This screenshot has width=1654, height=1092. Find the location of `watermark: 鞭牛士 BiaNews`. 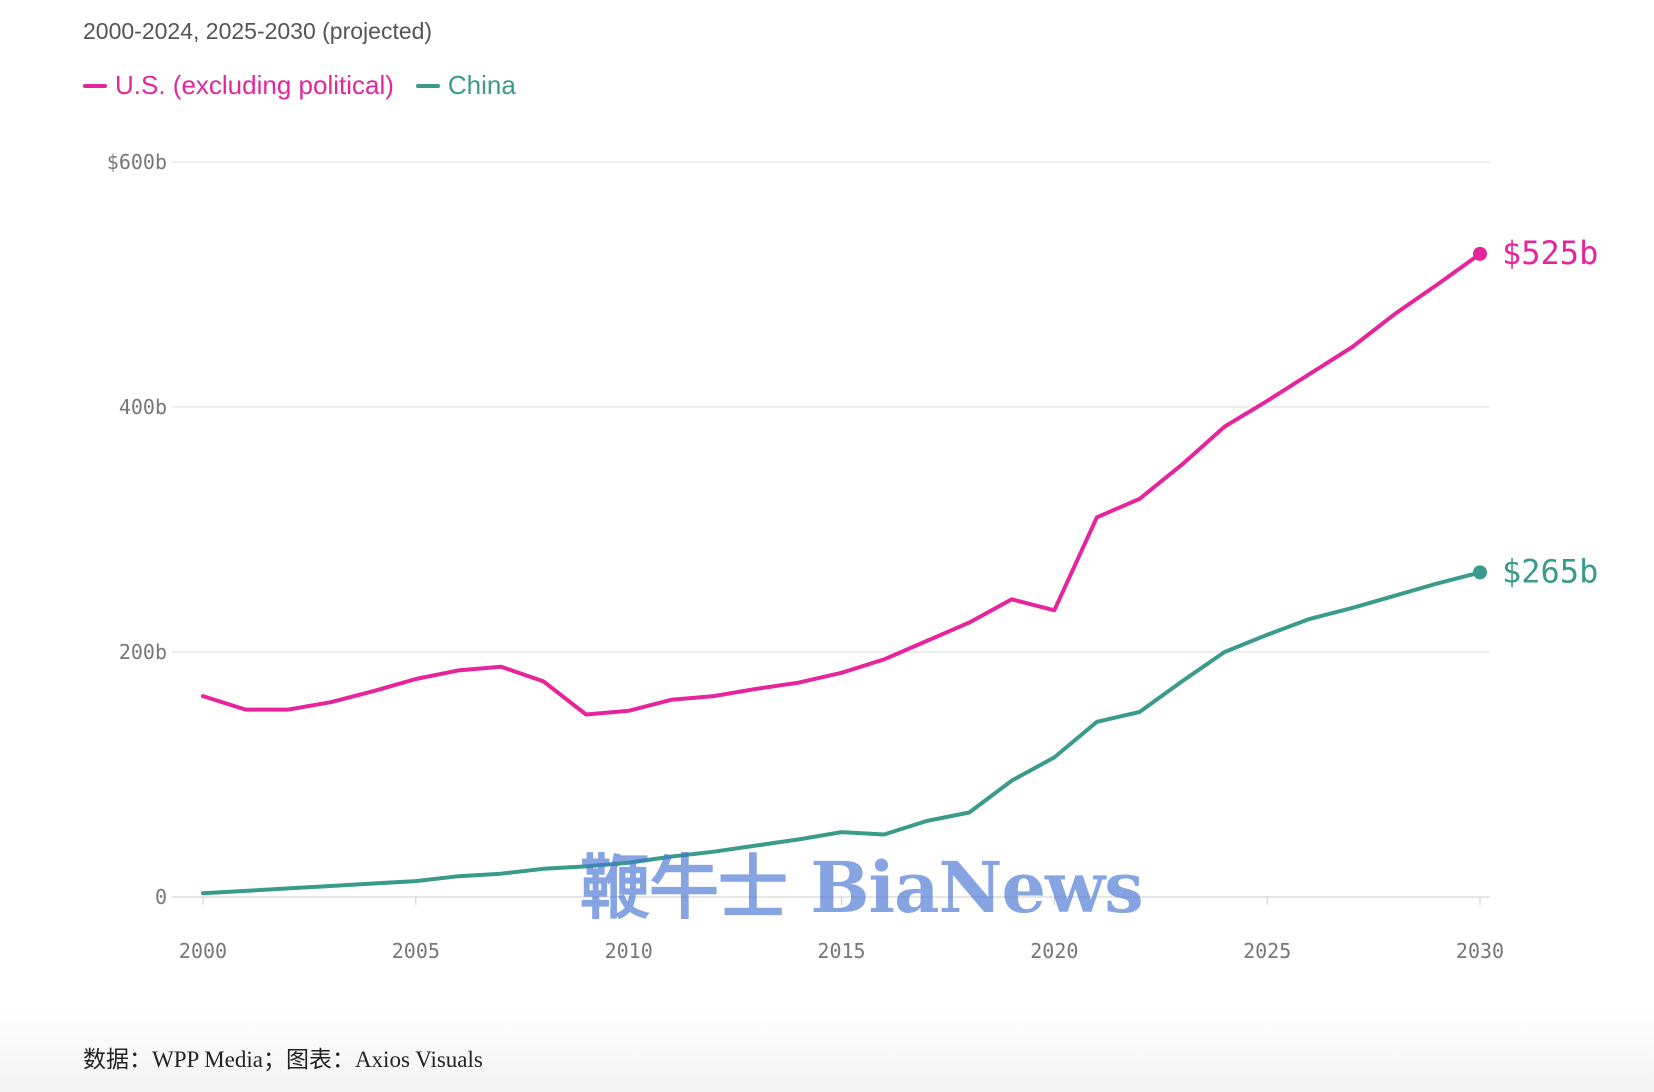

watermark: 鞭牛士 BiaNews is located at coordinates (862, 887).